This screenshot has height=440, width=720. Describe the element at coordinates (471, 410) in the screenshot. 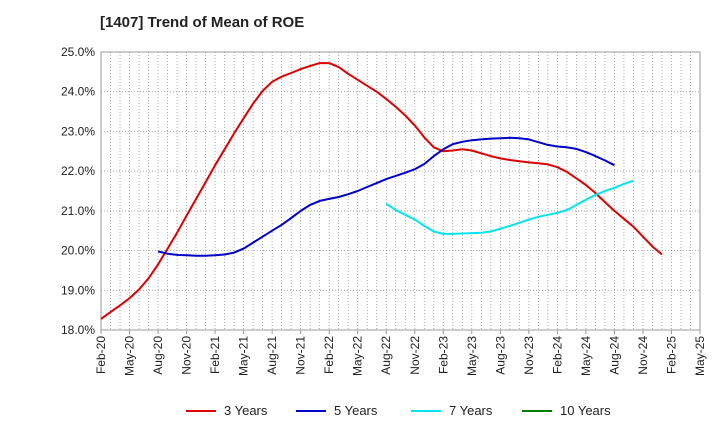

I see `legend-label: 7 Years` at that location.